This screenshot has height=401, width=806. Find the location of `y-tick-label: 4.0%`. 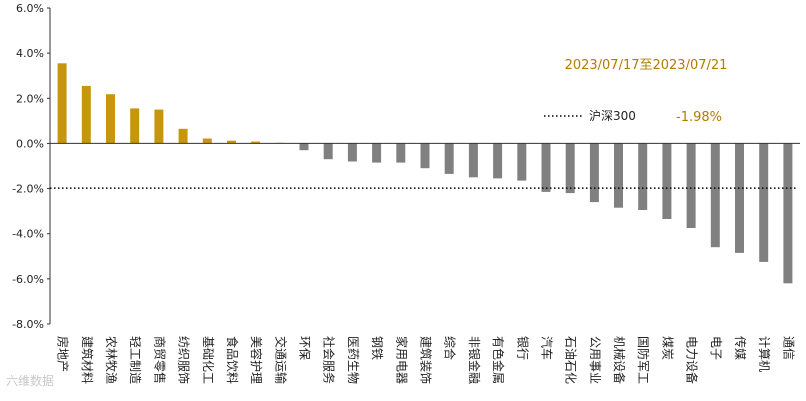

y-tick-label: 4.0% is located at coordinates (30, 53).